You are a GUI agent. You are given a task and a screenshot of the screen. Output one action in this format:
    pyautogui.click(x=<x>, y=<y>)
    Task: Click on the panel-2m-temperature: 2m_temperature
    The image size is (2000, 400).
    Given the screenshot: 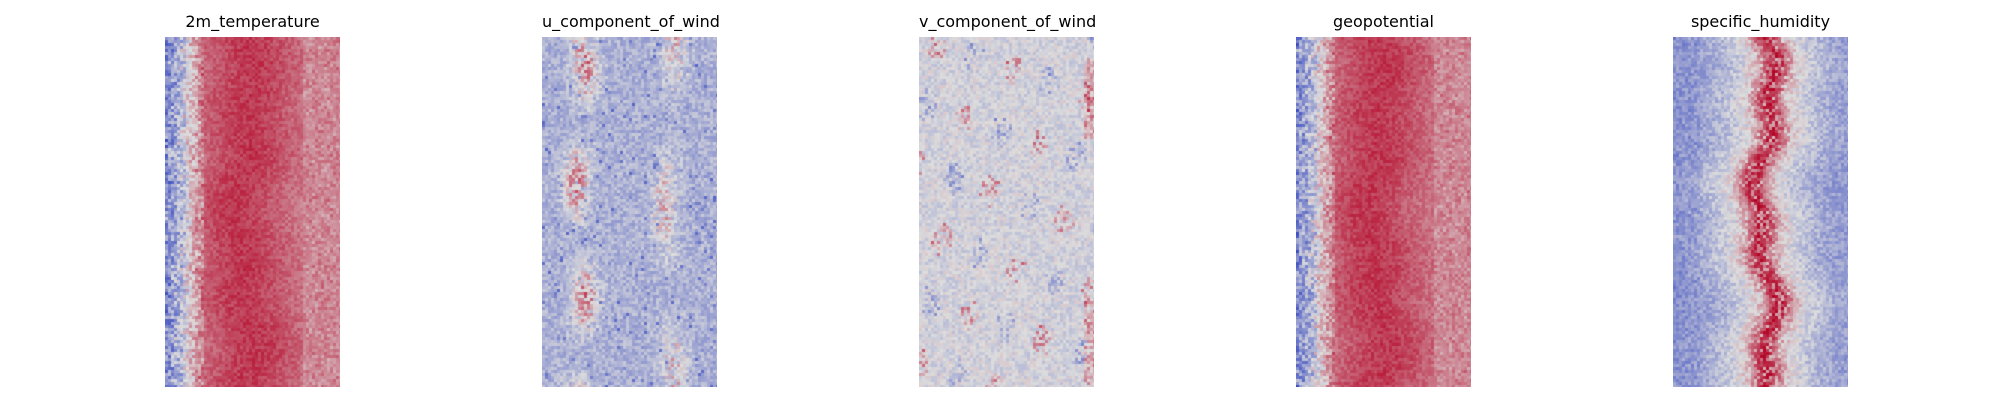 What is the action you would take?
    pyautogui.click(x=252, y=200)
    